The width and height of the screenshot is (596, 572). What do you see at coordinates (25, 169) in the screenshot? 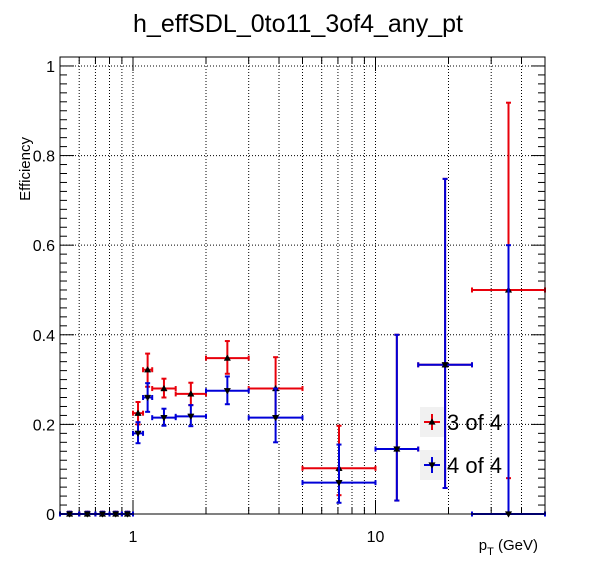
I see `y-axis-title: Efficiency` at bounding box center [25, 169].